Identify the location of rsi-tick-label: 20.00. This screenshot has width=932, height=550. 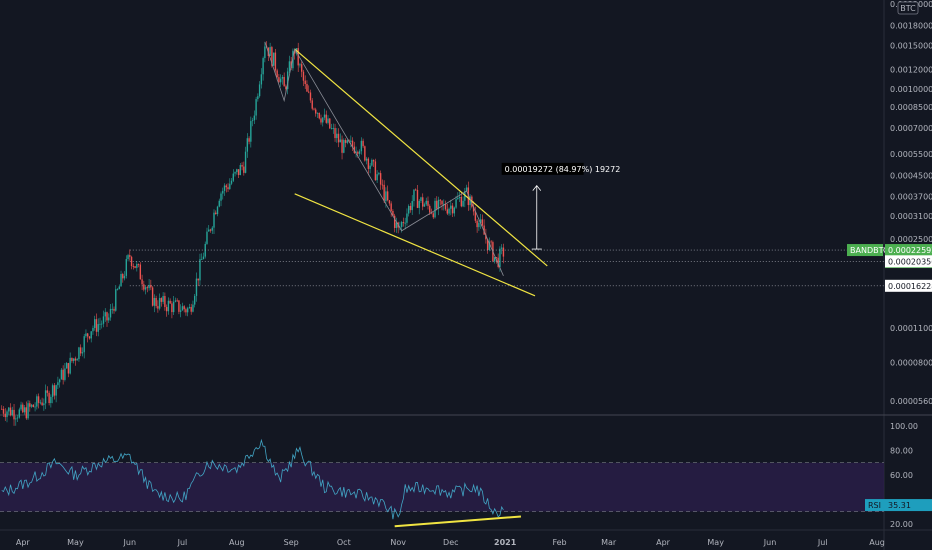
(901, 524).